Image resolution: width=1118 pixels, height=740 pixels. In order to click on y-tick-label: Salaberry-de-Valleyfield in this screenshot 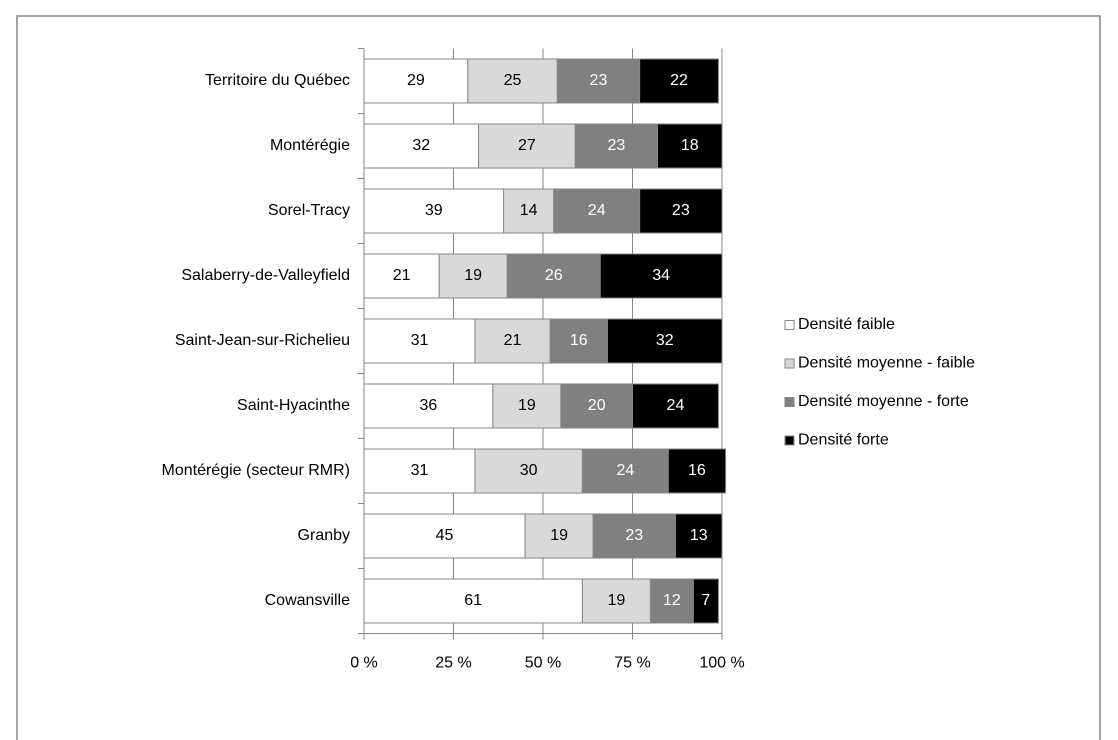, I will do `click(265, 275)`.